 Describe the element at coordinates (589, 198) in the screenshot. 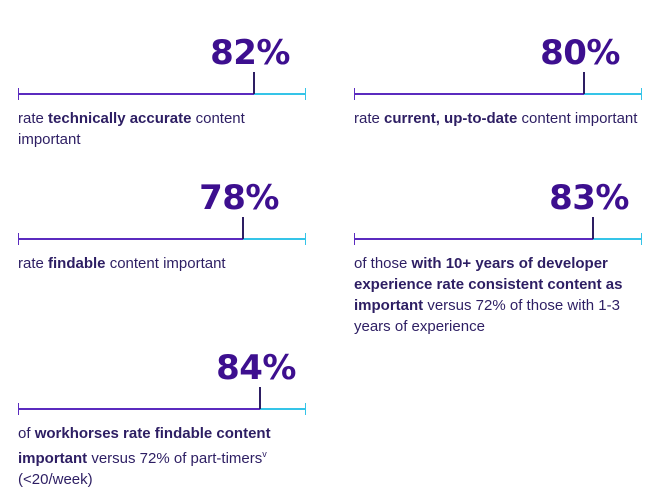

I see `stat-value: 83%` at that location.